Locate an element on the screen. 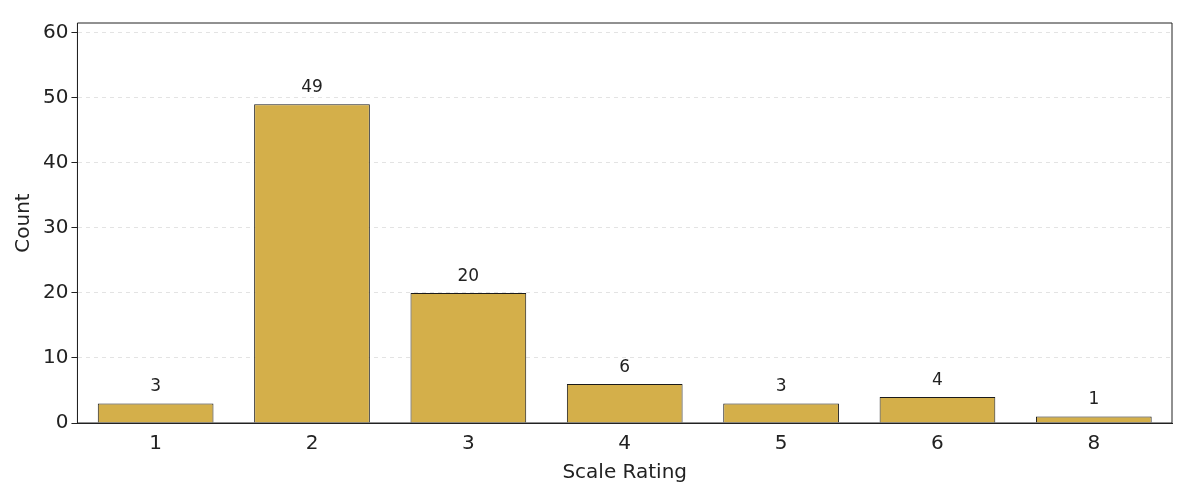  y-tick-label: 40 is located at coordinates (56, 161).